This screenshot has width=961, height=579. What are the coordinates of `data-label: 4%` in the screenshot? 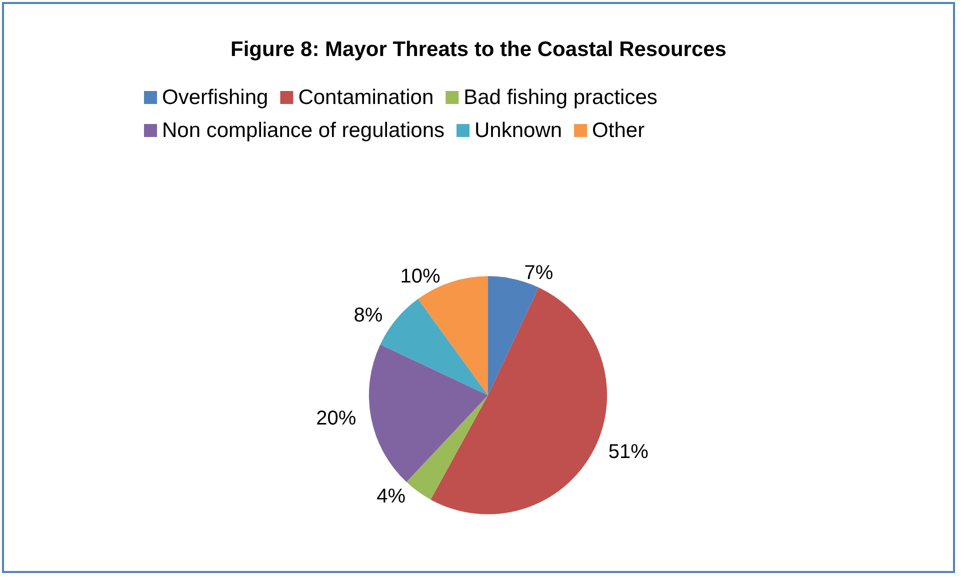 It's located at (391, 496).